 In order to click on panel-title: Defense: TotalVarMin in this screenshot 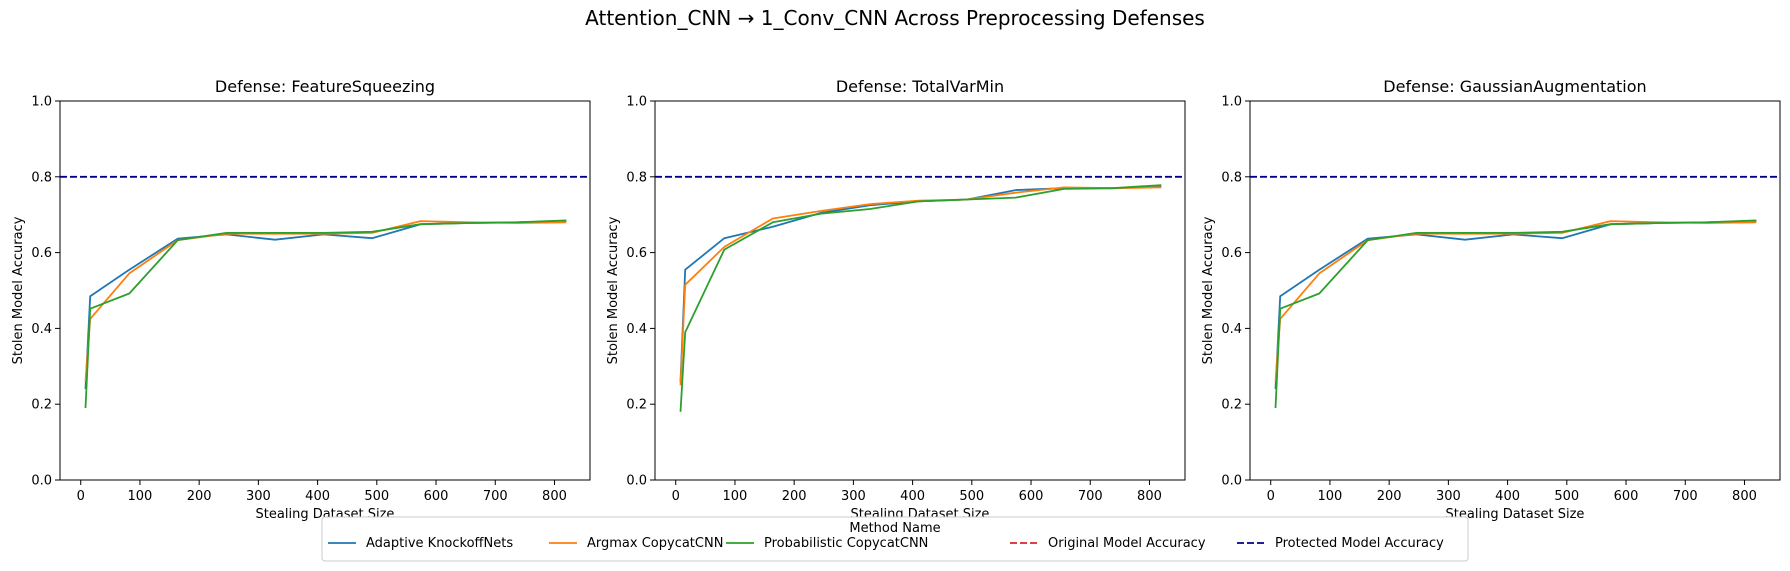, I will do `click(920, 86)`.